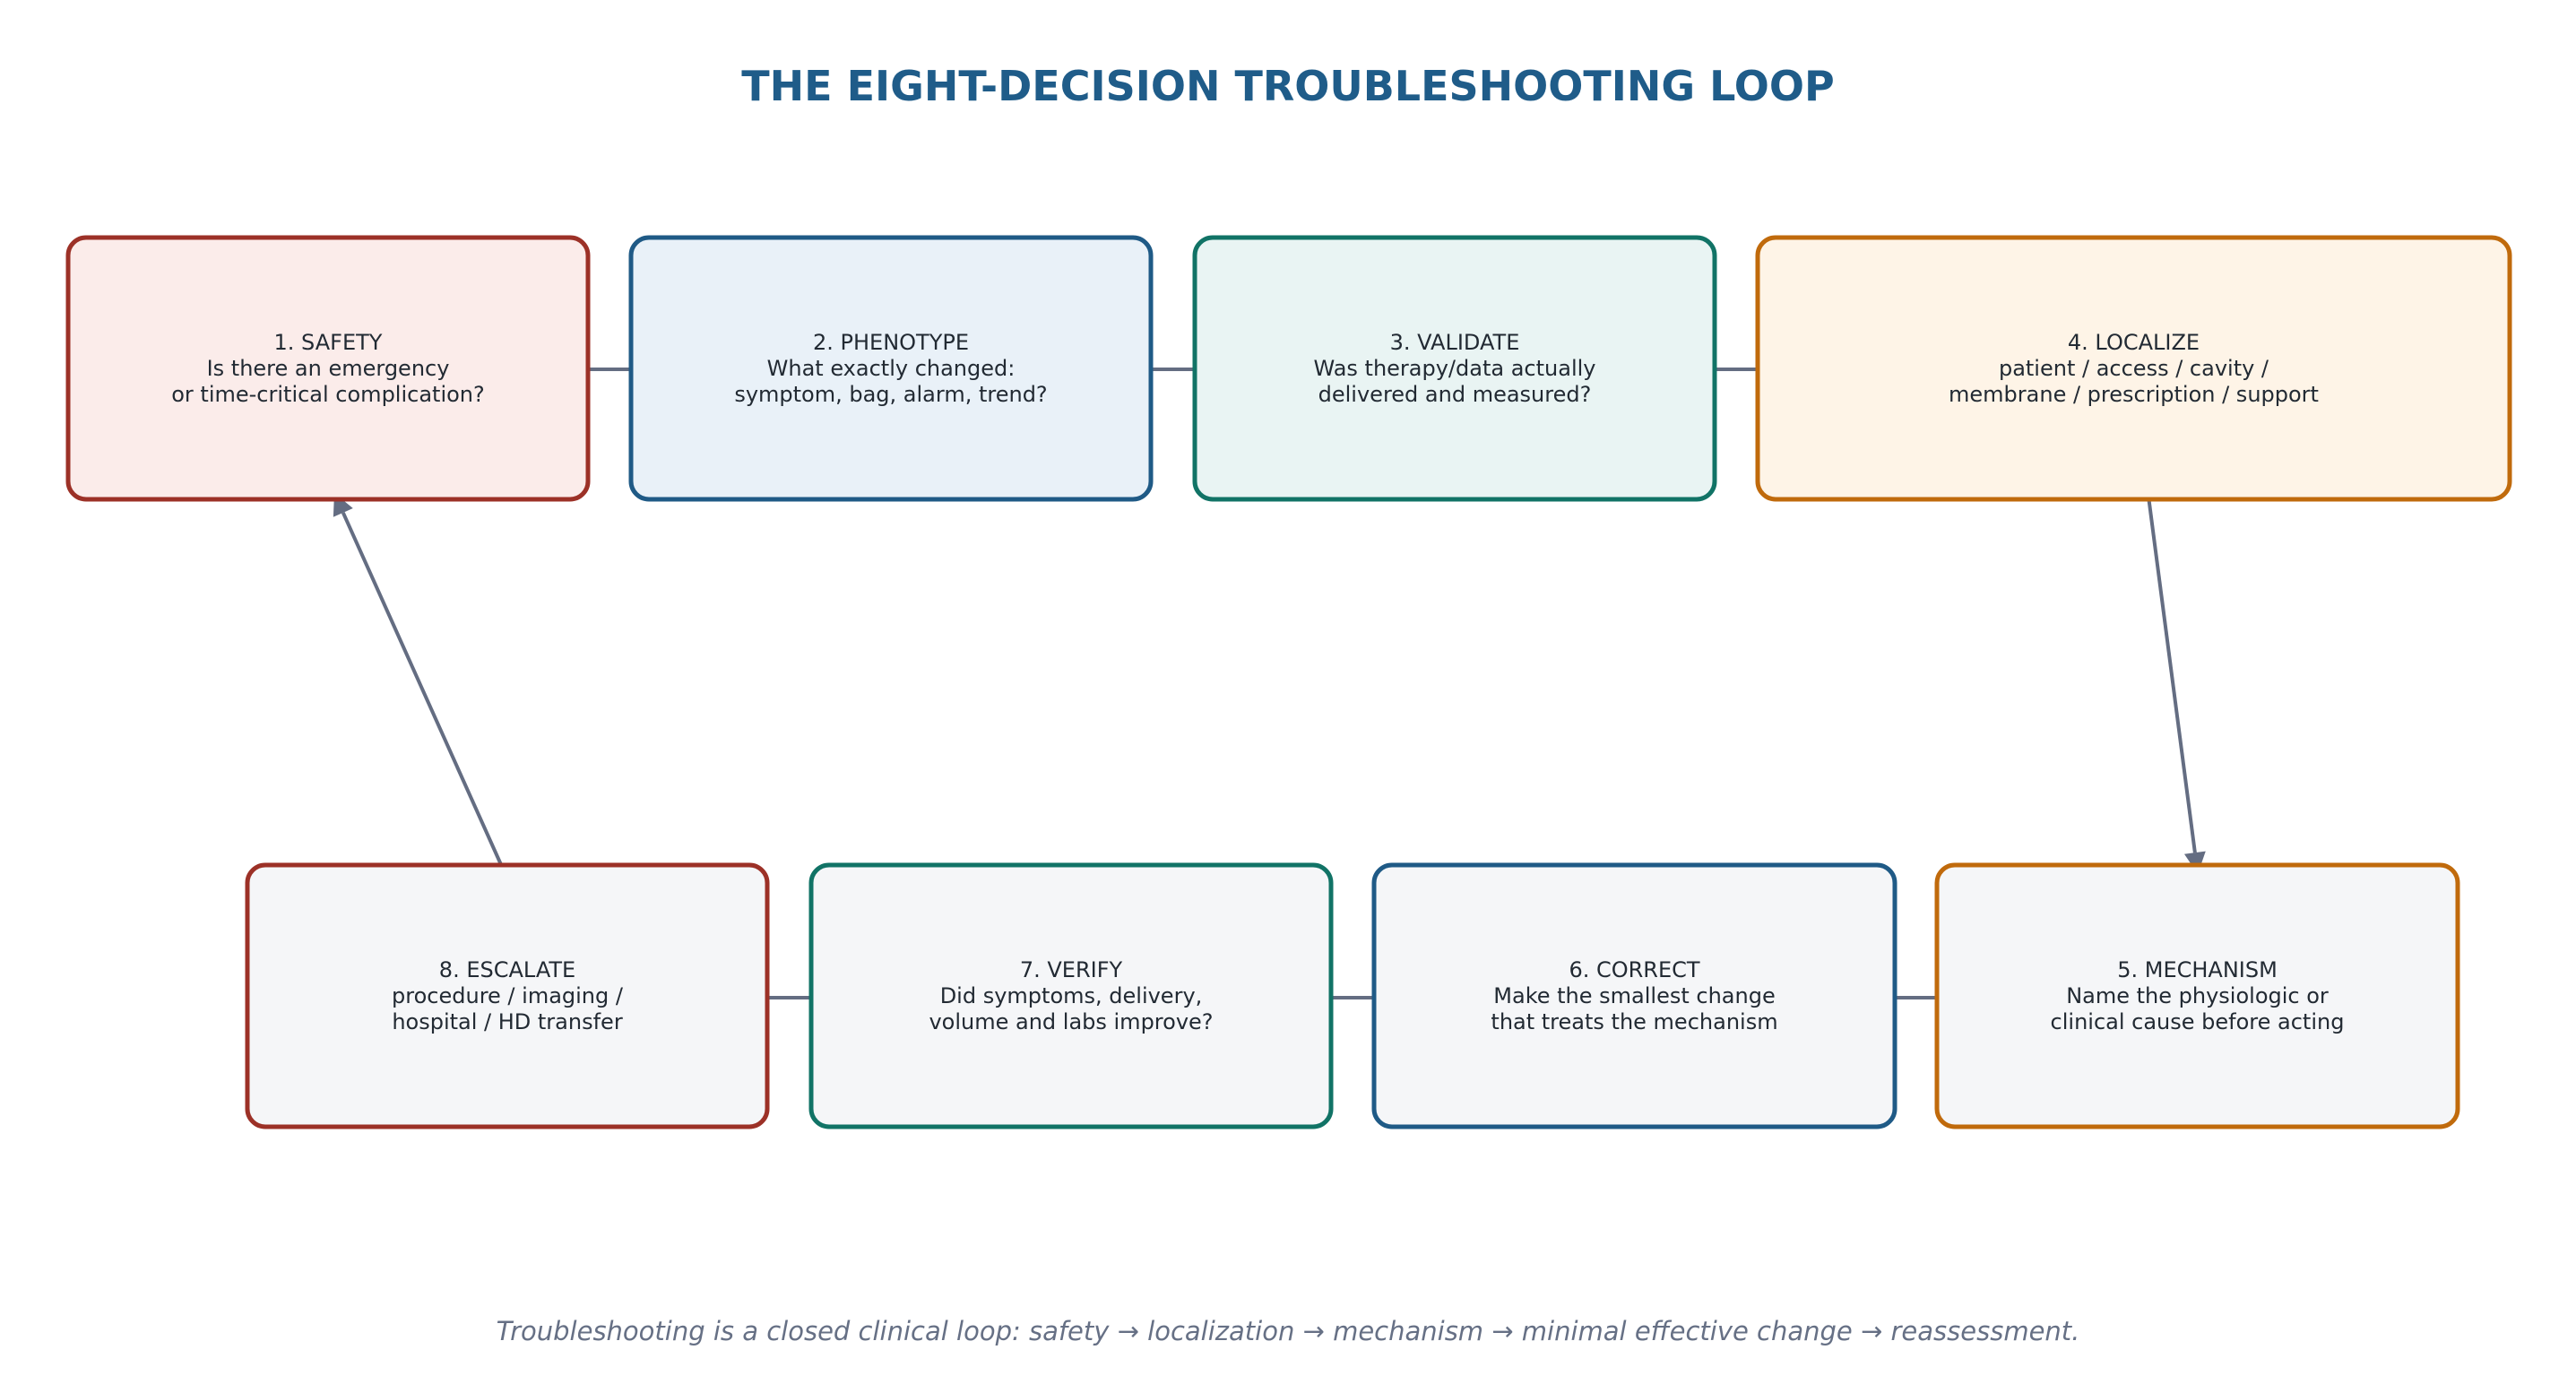  I want to click on step-box-correct, so click(1634, 995).